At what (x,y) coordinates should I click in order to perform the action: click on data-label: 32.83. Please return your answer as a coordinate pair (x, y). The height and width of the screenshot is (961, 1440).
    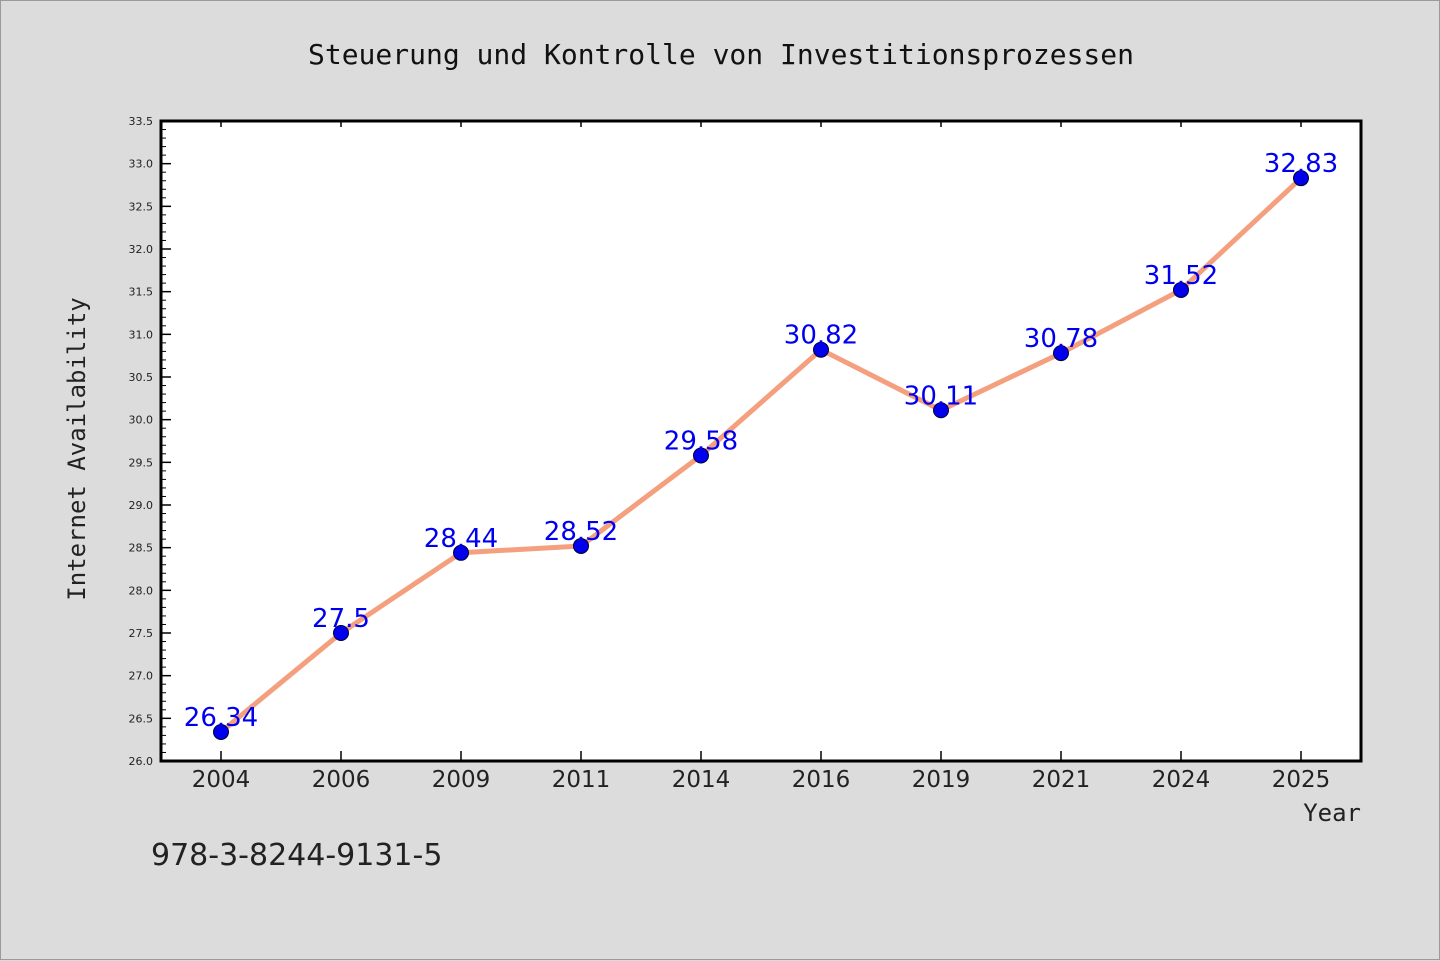
    Looking at the image, I should click on (1301, 164).